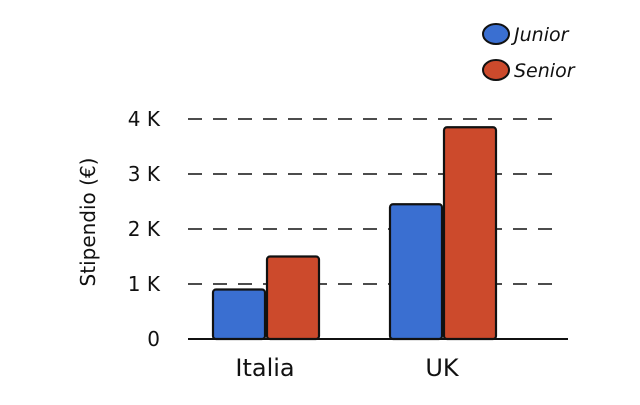 This screenshot has width=640, height=405. Describe the element at coordinates (88, 222) in the screenshot. I see `y-axis-label: Stipendio (€)` at that location.